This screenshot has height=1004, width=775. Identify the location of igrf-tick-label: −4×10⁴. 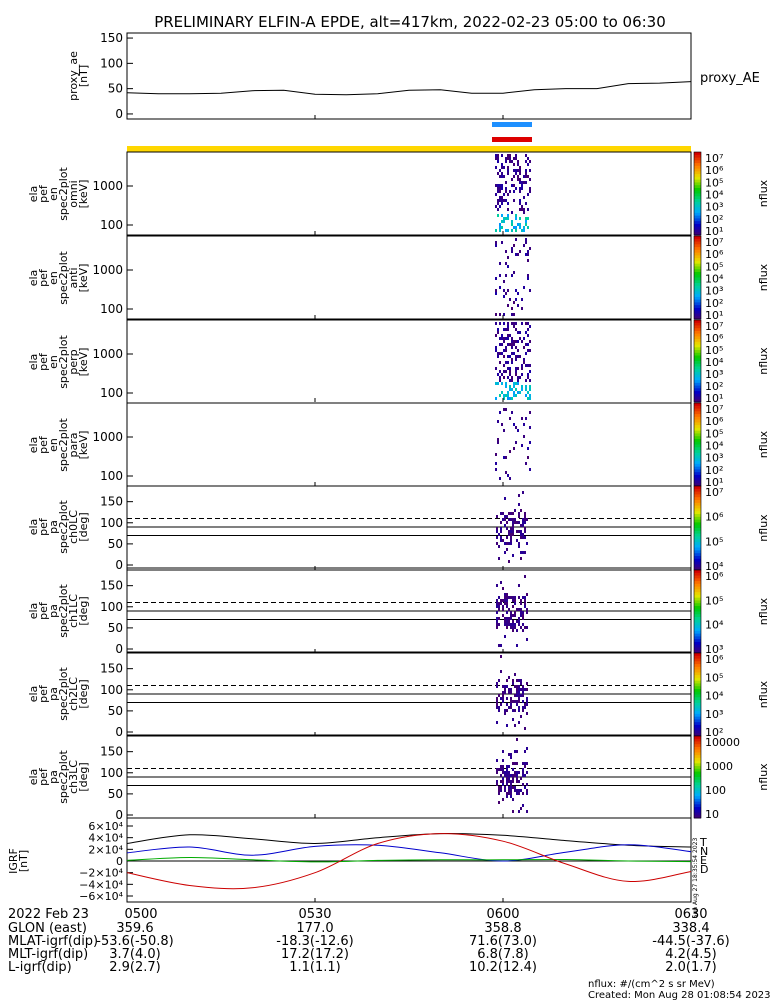
(101, 884).